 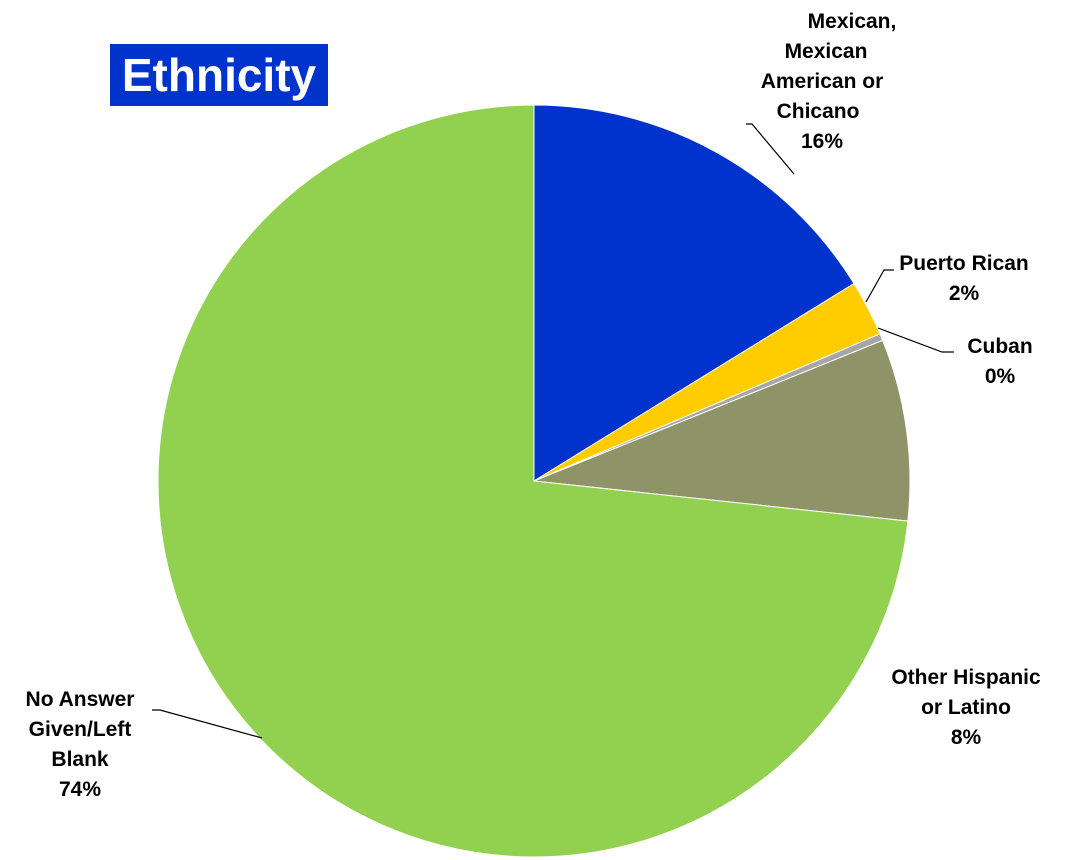 I want to click on data-label-3: Cuban 0%, so click(x=999, y=361).